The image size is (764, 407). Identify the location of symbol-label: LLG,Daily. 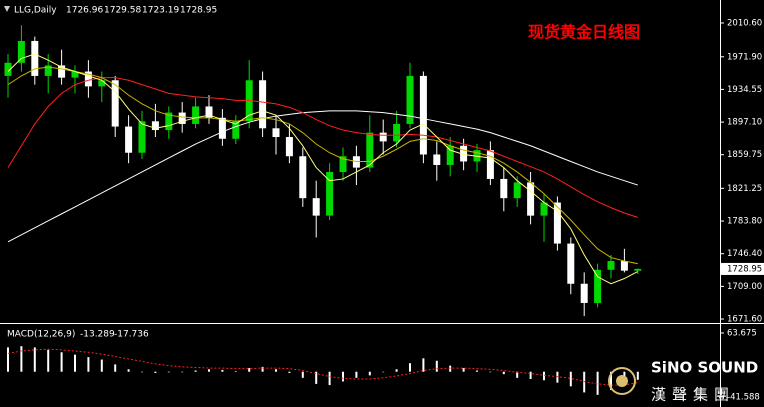
(35, 11).